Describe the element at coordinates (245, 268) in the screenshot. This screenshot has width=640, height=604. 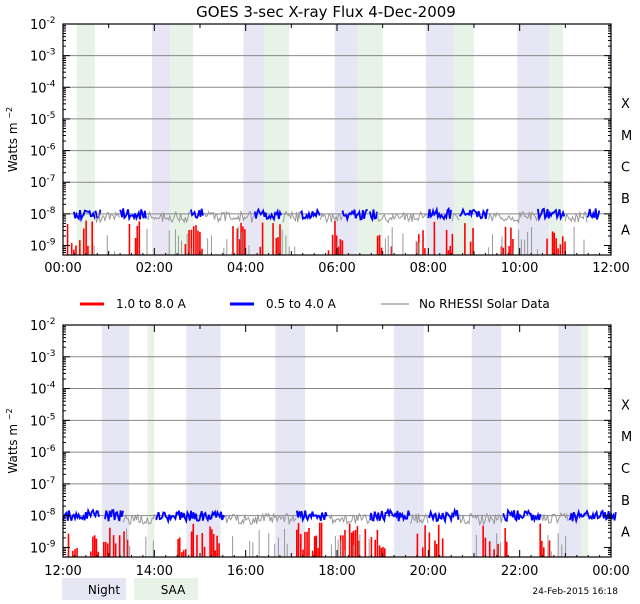
I see `x-tick-label: 04:00` at that location.